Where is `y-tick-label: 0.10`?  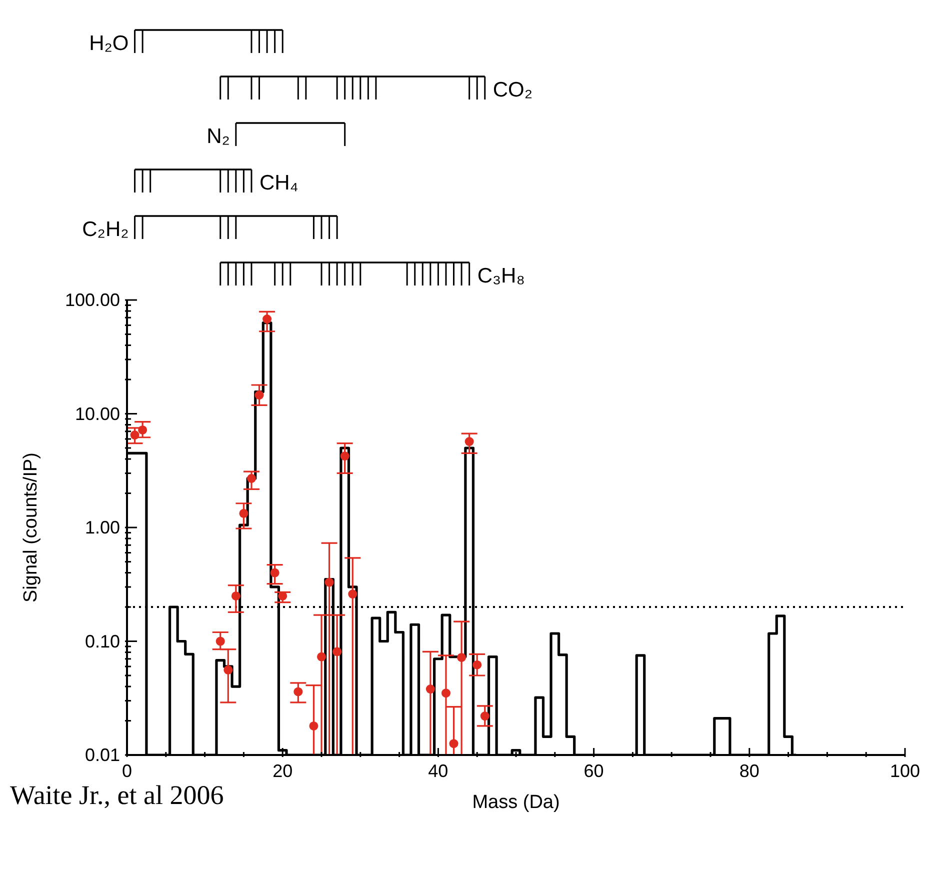
y-tick-label: 0.10 is located at coordinates (102, 641).